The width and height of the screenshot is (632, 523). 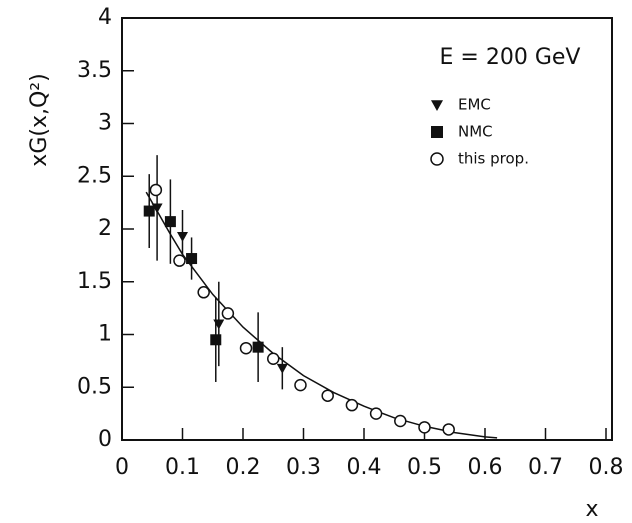 I want to click on legend-label: EMC, so click(x=474, y=105).